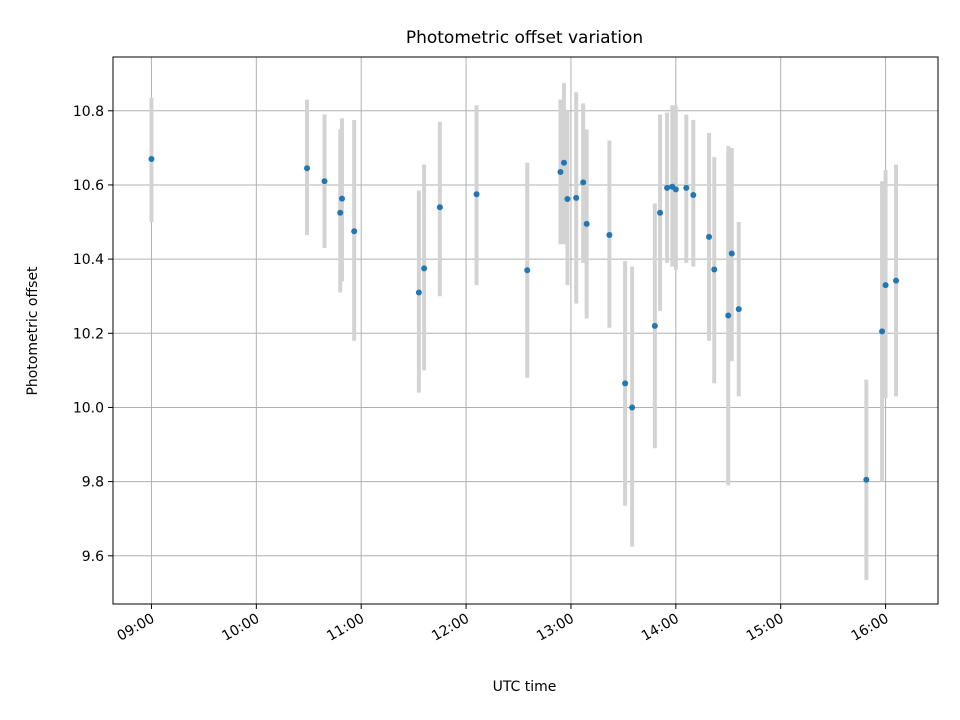  Describe the element at coordinates (525, 687) in the screenshot. I see `x-axis-label: UTC time` at that location.